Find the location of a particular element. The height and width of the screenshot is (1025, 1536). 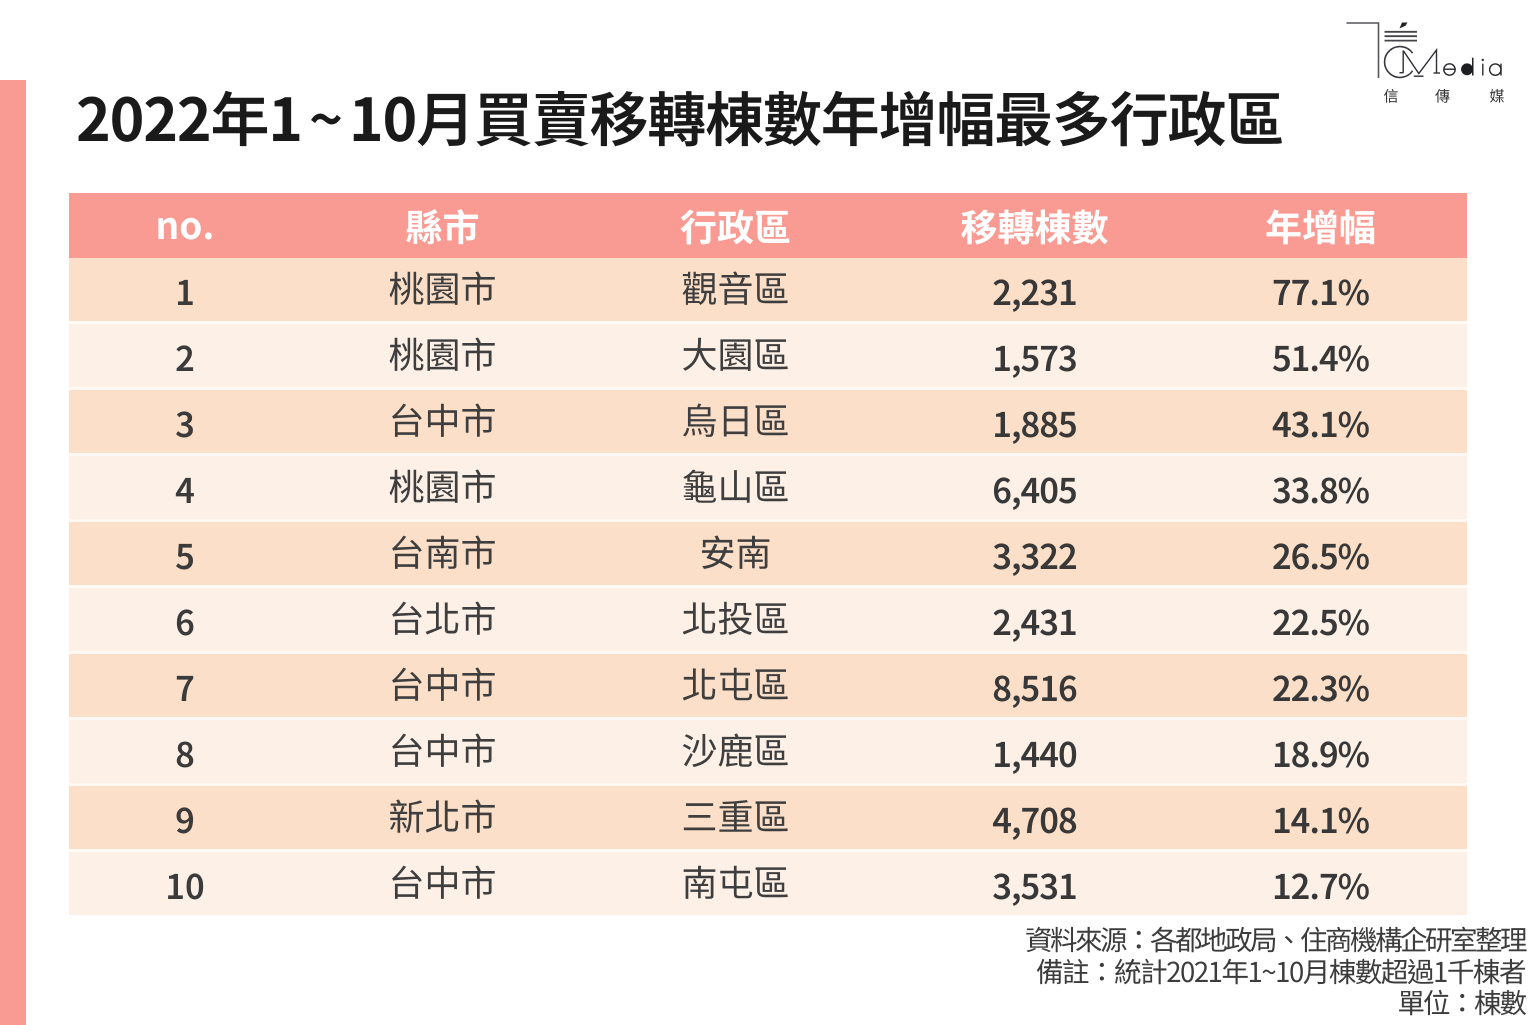

svg-text: 信 is located at coordinates (1390, 96).